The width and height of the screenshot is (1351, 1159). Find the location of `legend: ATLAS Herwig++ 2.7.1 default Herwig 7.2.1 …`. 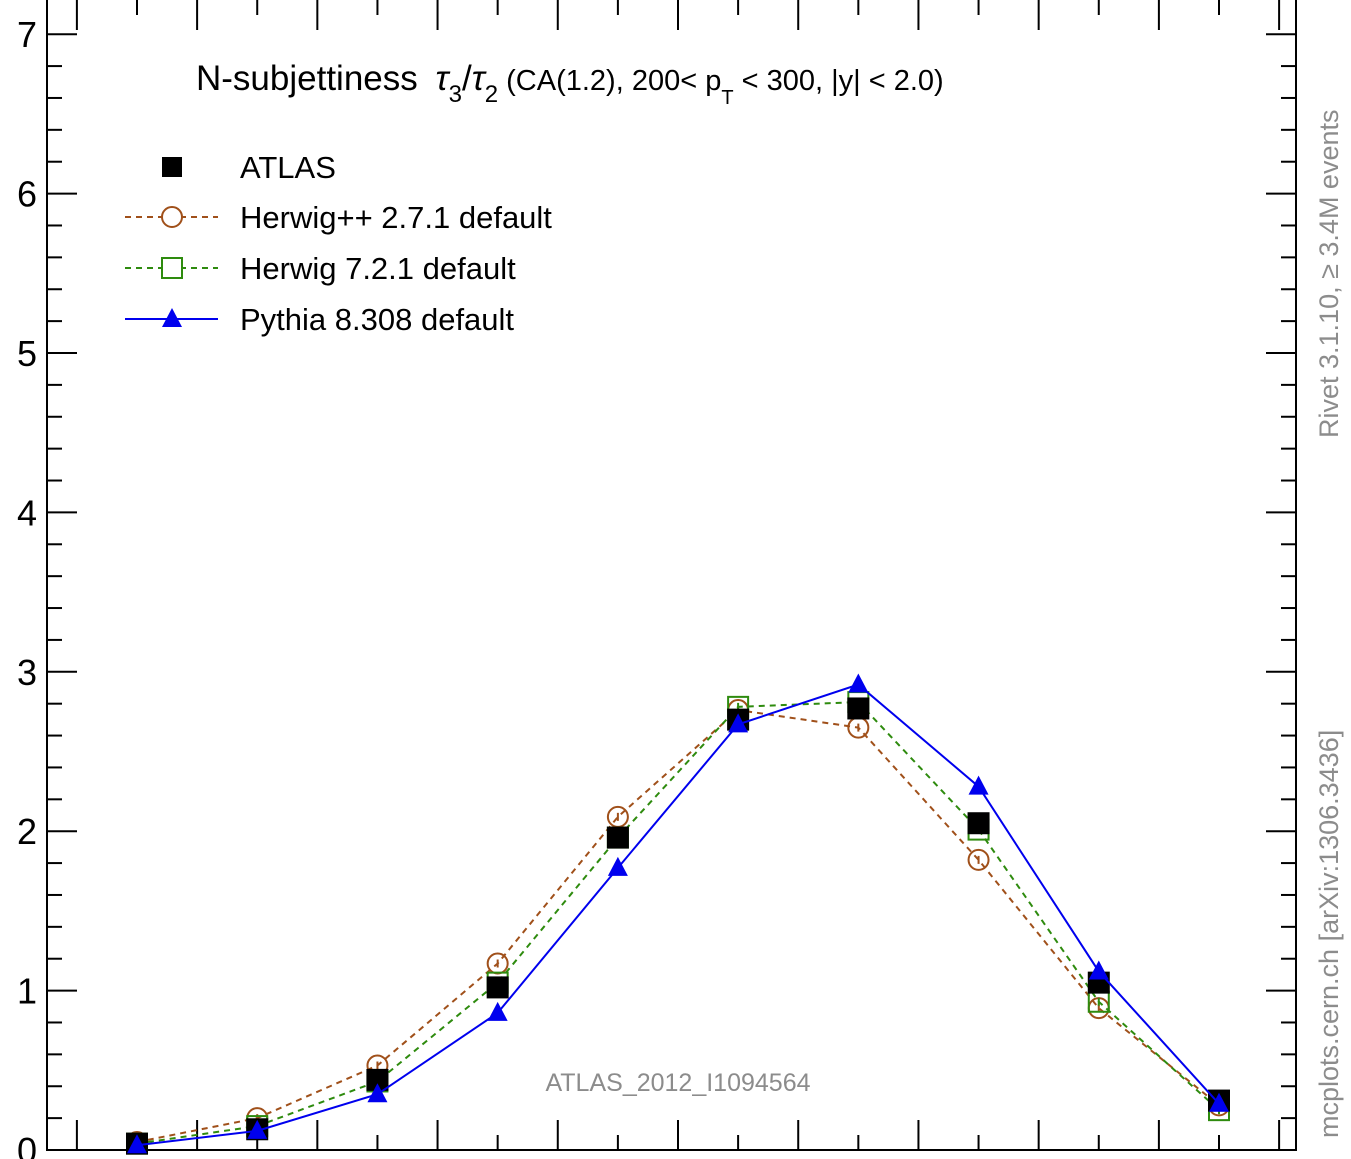

legend: ATLAS Herwig++ 2.7.1 default Herwig 7.2.1 … is located at coordinates (338, 243).